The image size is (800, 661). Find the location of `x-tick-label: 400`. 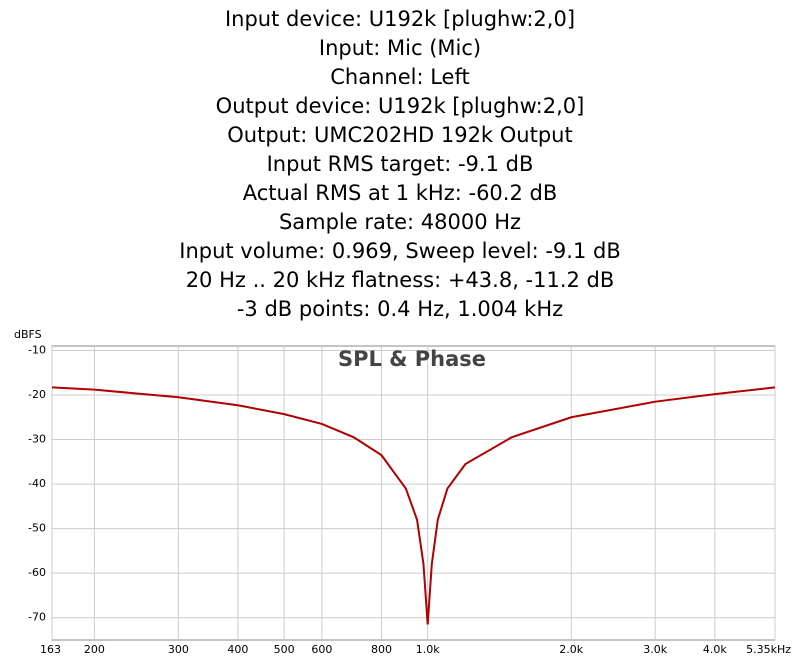

x-tick-label: 400 is located at coordinates (237, 649).